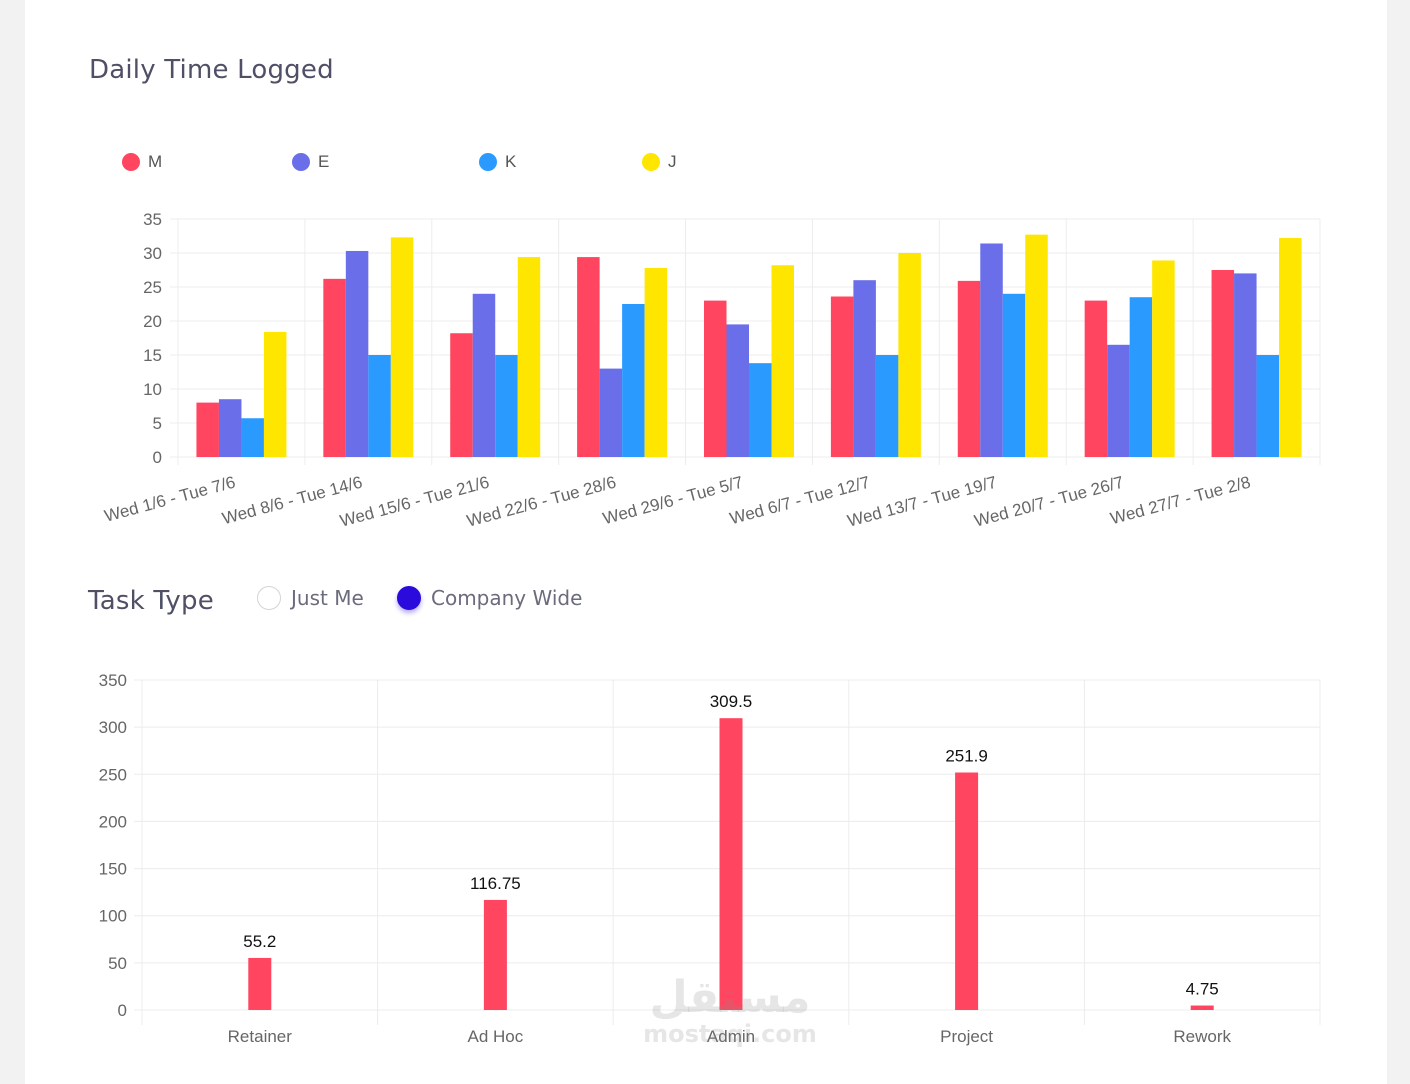  I want to click on legend-label-j: J, so click(672, 161).